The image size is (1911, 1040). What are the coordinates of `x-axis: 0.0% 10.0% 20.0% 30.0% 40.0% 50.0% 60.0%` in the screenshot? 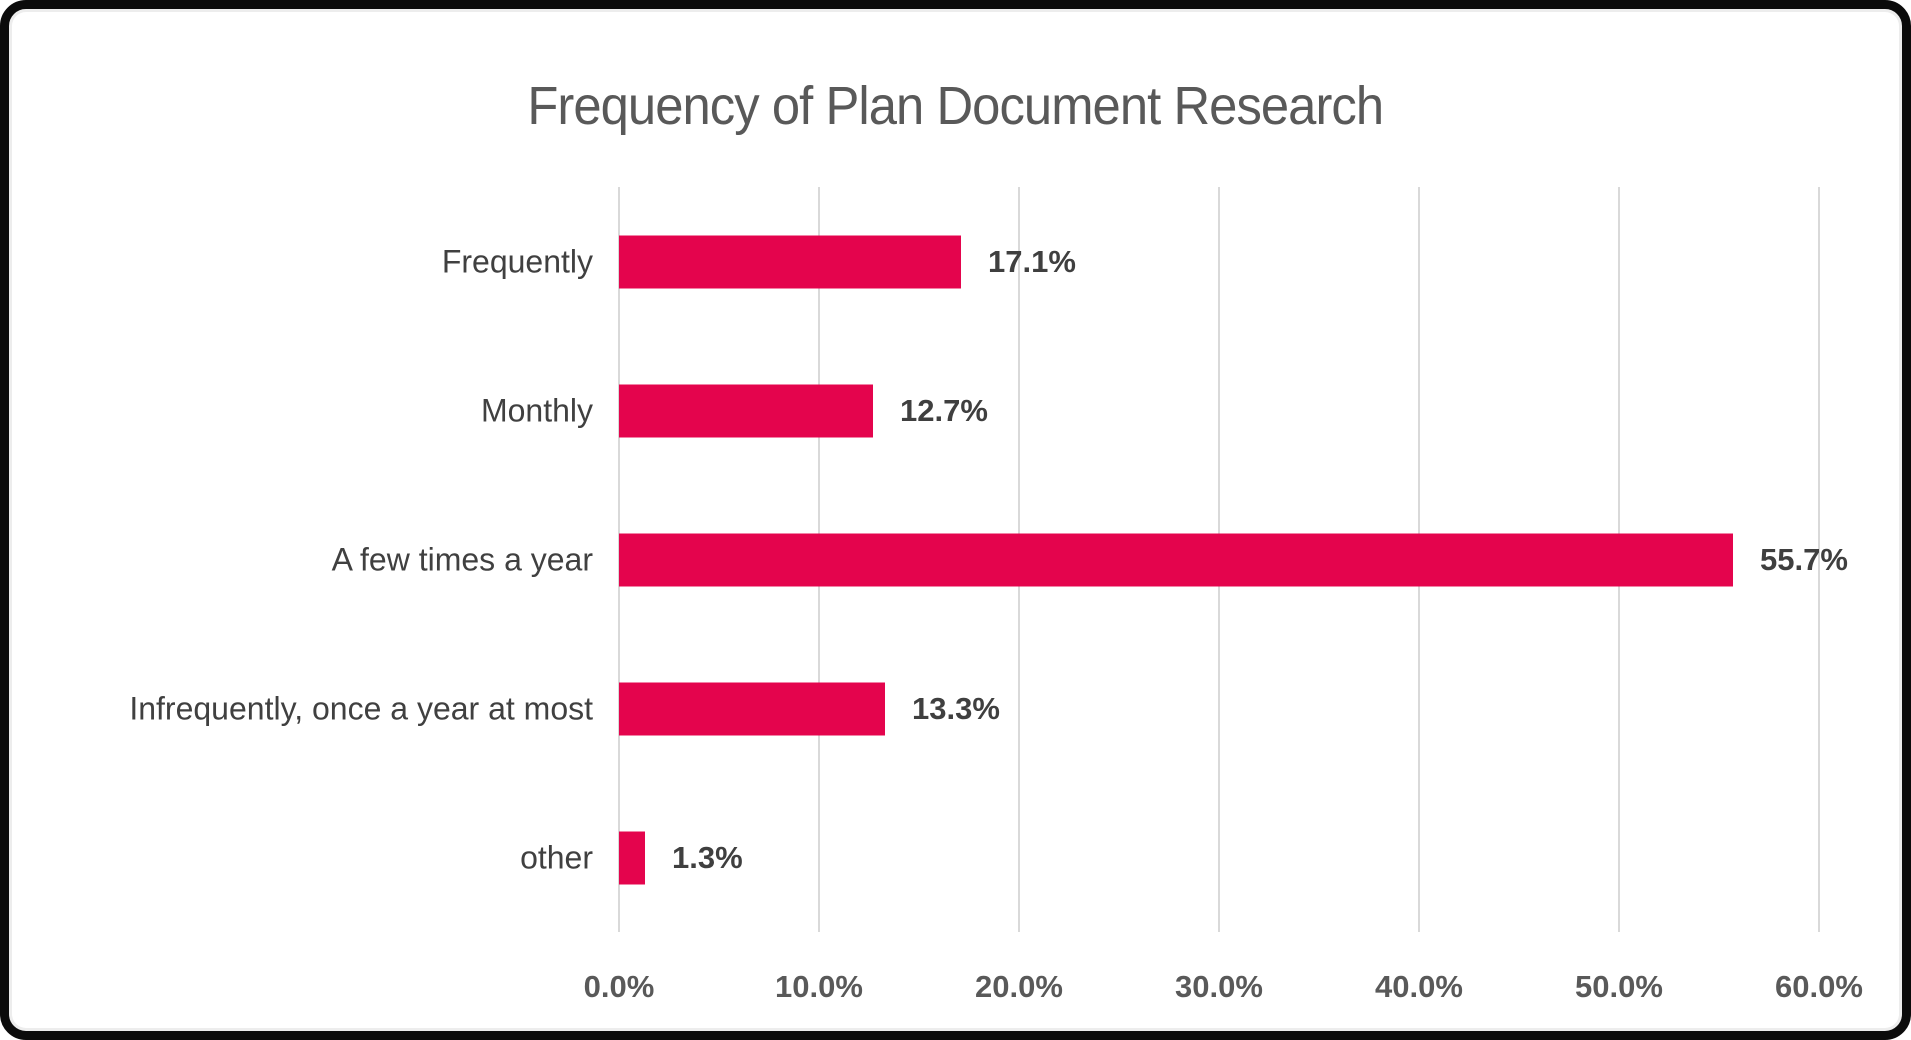 It's located at (1223, 991).